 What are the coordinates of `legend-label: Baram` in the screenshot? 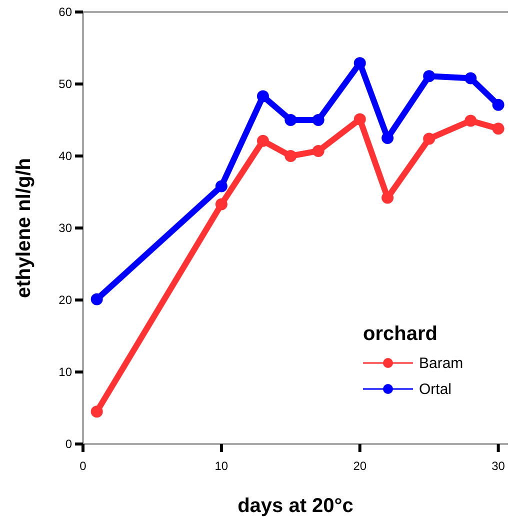 It's located at (441, 363).